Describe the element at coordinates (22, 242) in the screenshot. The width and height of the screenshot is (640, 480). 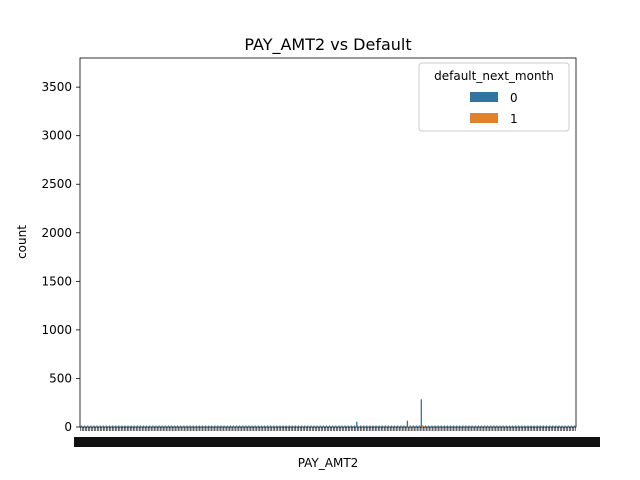
I see `y-axis-label: count` at that location.